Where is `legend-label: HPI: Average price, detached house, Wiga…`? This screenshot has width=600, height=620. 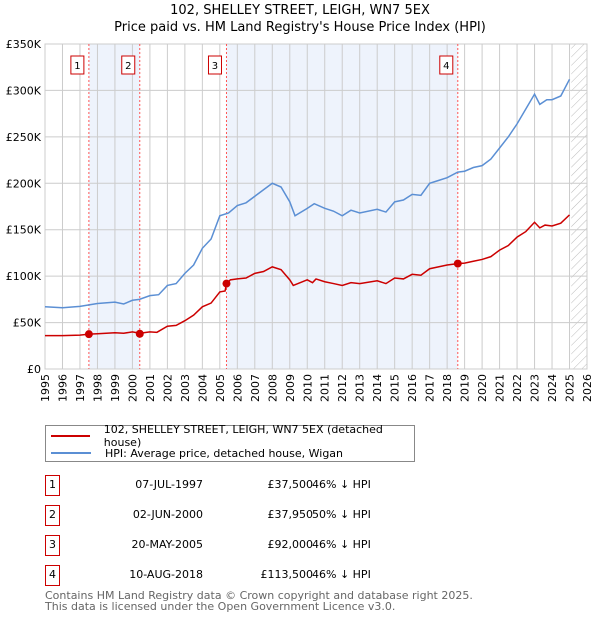 legend-label: HPI: Average price, detached house, Wiga… is located at coordinates (224, 453).